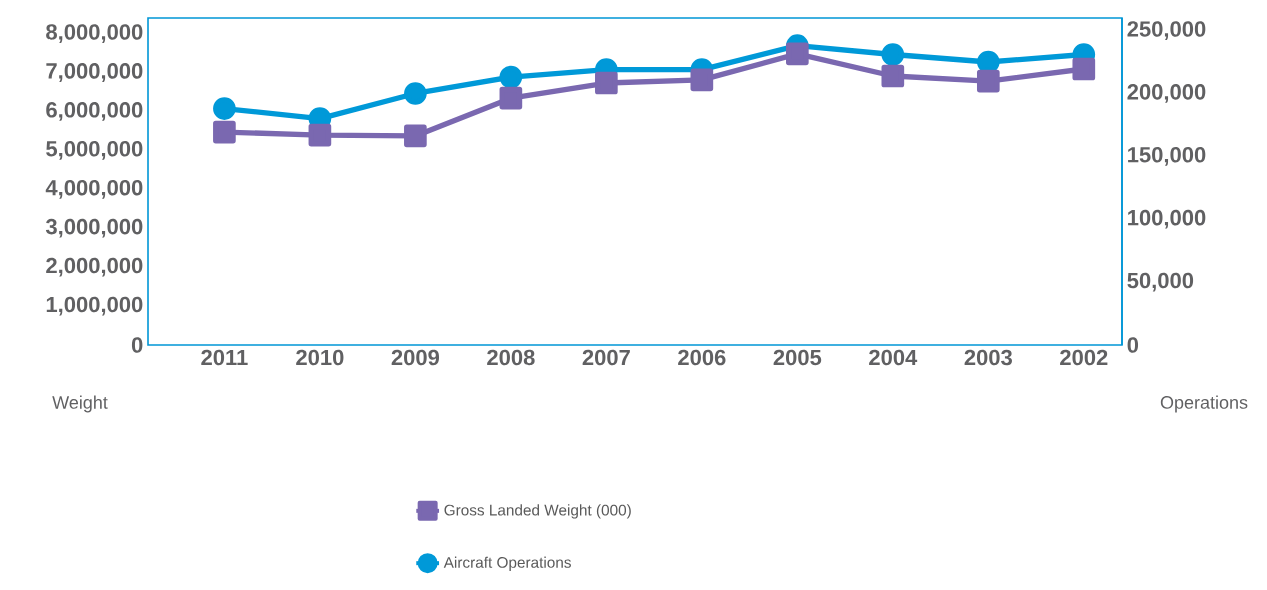 This screenshot has width=1267, height=590. What do you see at coordinates (537, 511) in the screenshot?
I see `legend-label: Gross Landed Weight (000)` at bounding box center [537, 511].